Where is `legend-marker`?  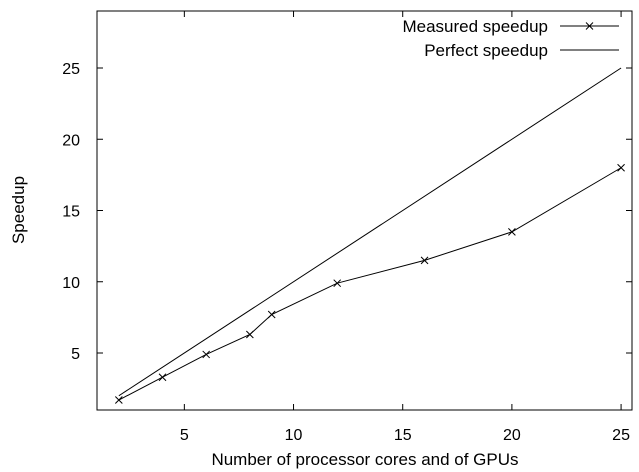 legend-marker is located at coordinates (589, 26).